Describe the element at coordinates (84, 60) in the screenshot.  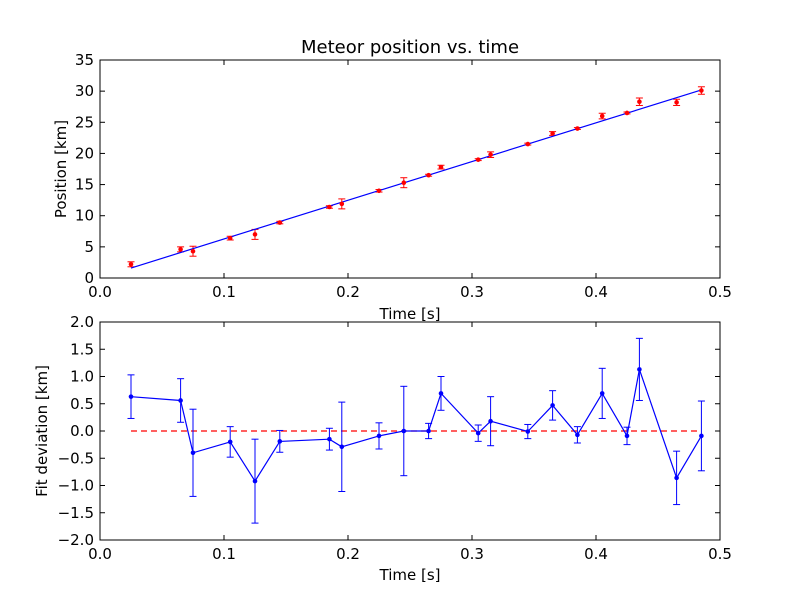
I see `y-tick-label: 35` at that location.